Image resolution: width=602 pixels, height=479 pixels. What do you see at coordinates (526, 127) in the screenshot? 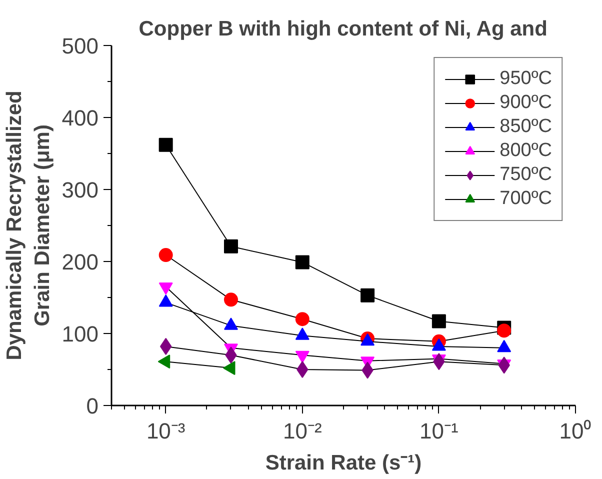
I see `legend-label: 850ºC` at bounding box center [526, 127].